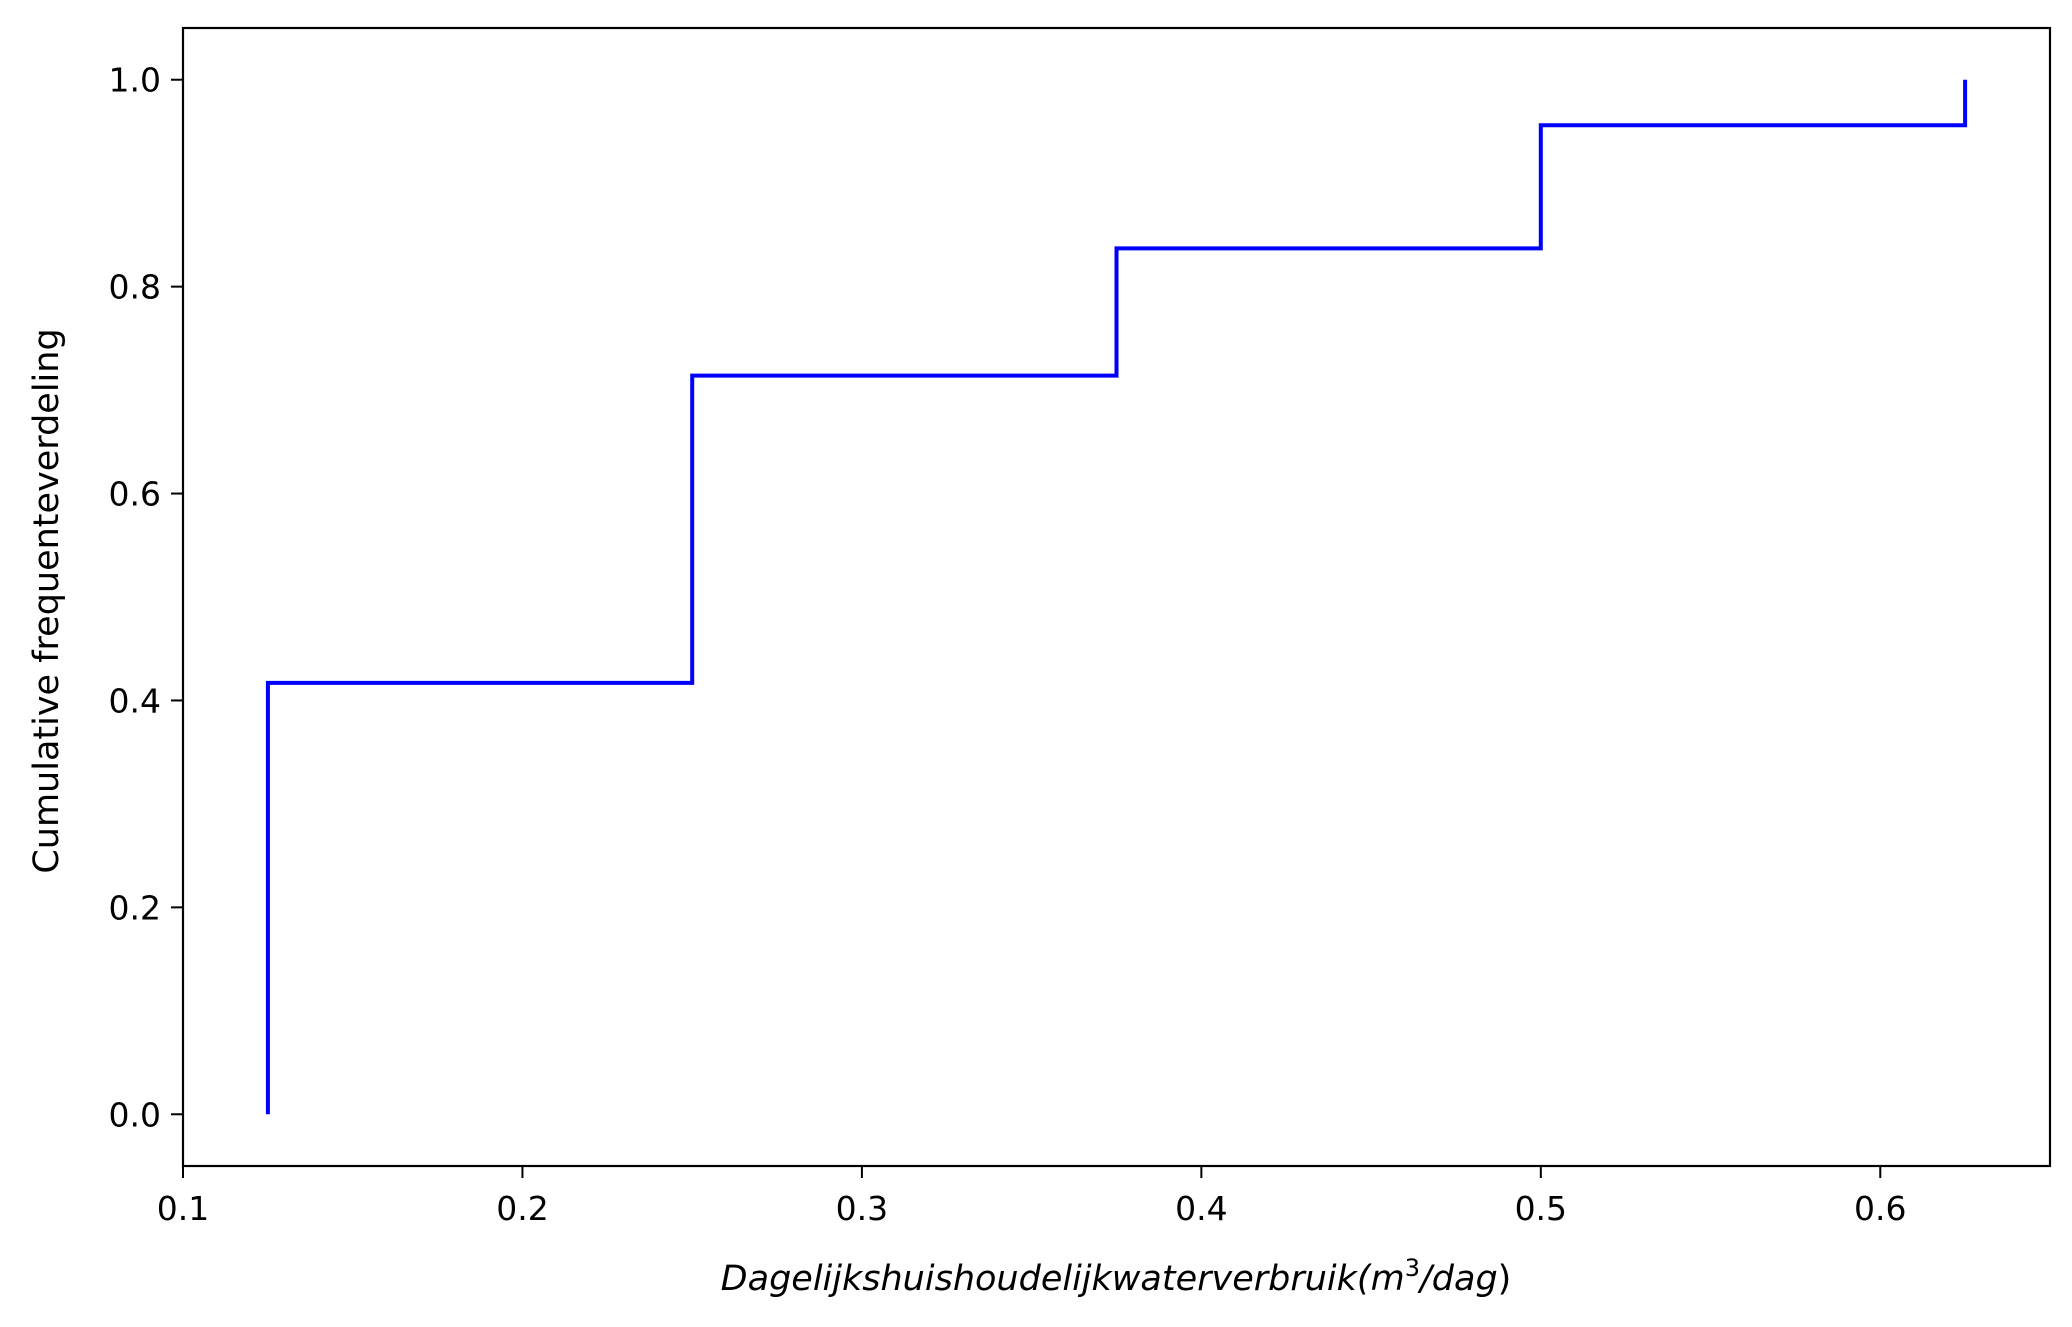 This screenshot has height=1327, width=2072. I want to click on y-tick-label: 0.4, so click(135, 700).